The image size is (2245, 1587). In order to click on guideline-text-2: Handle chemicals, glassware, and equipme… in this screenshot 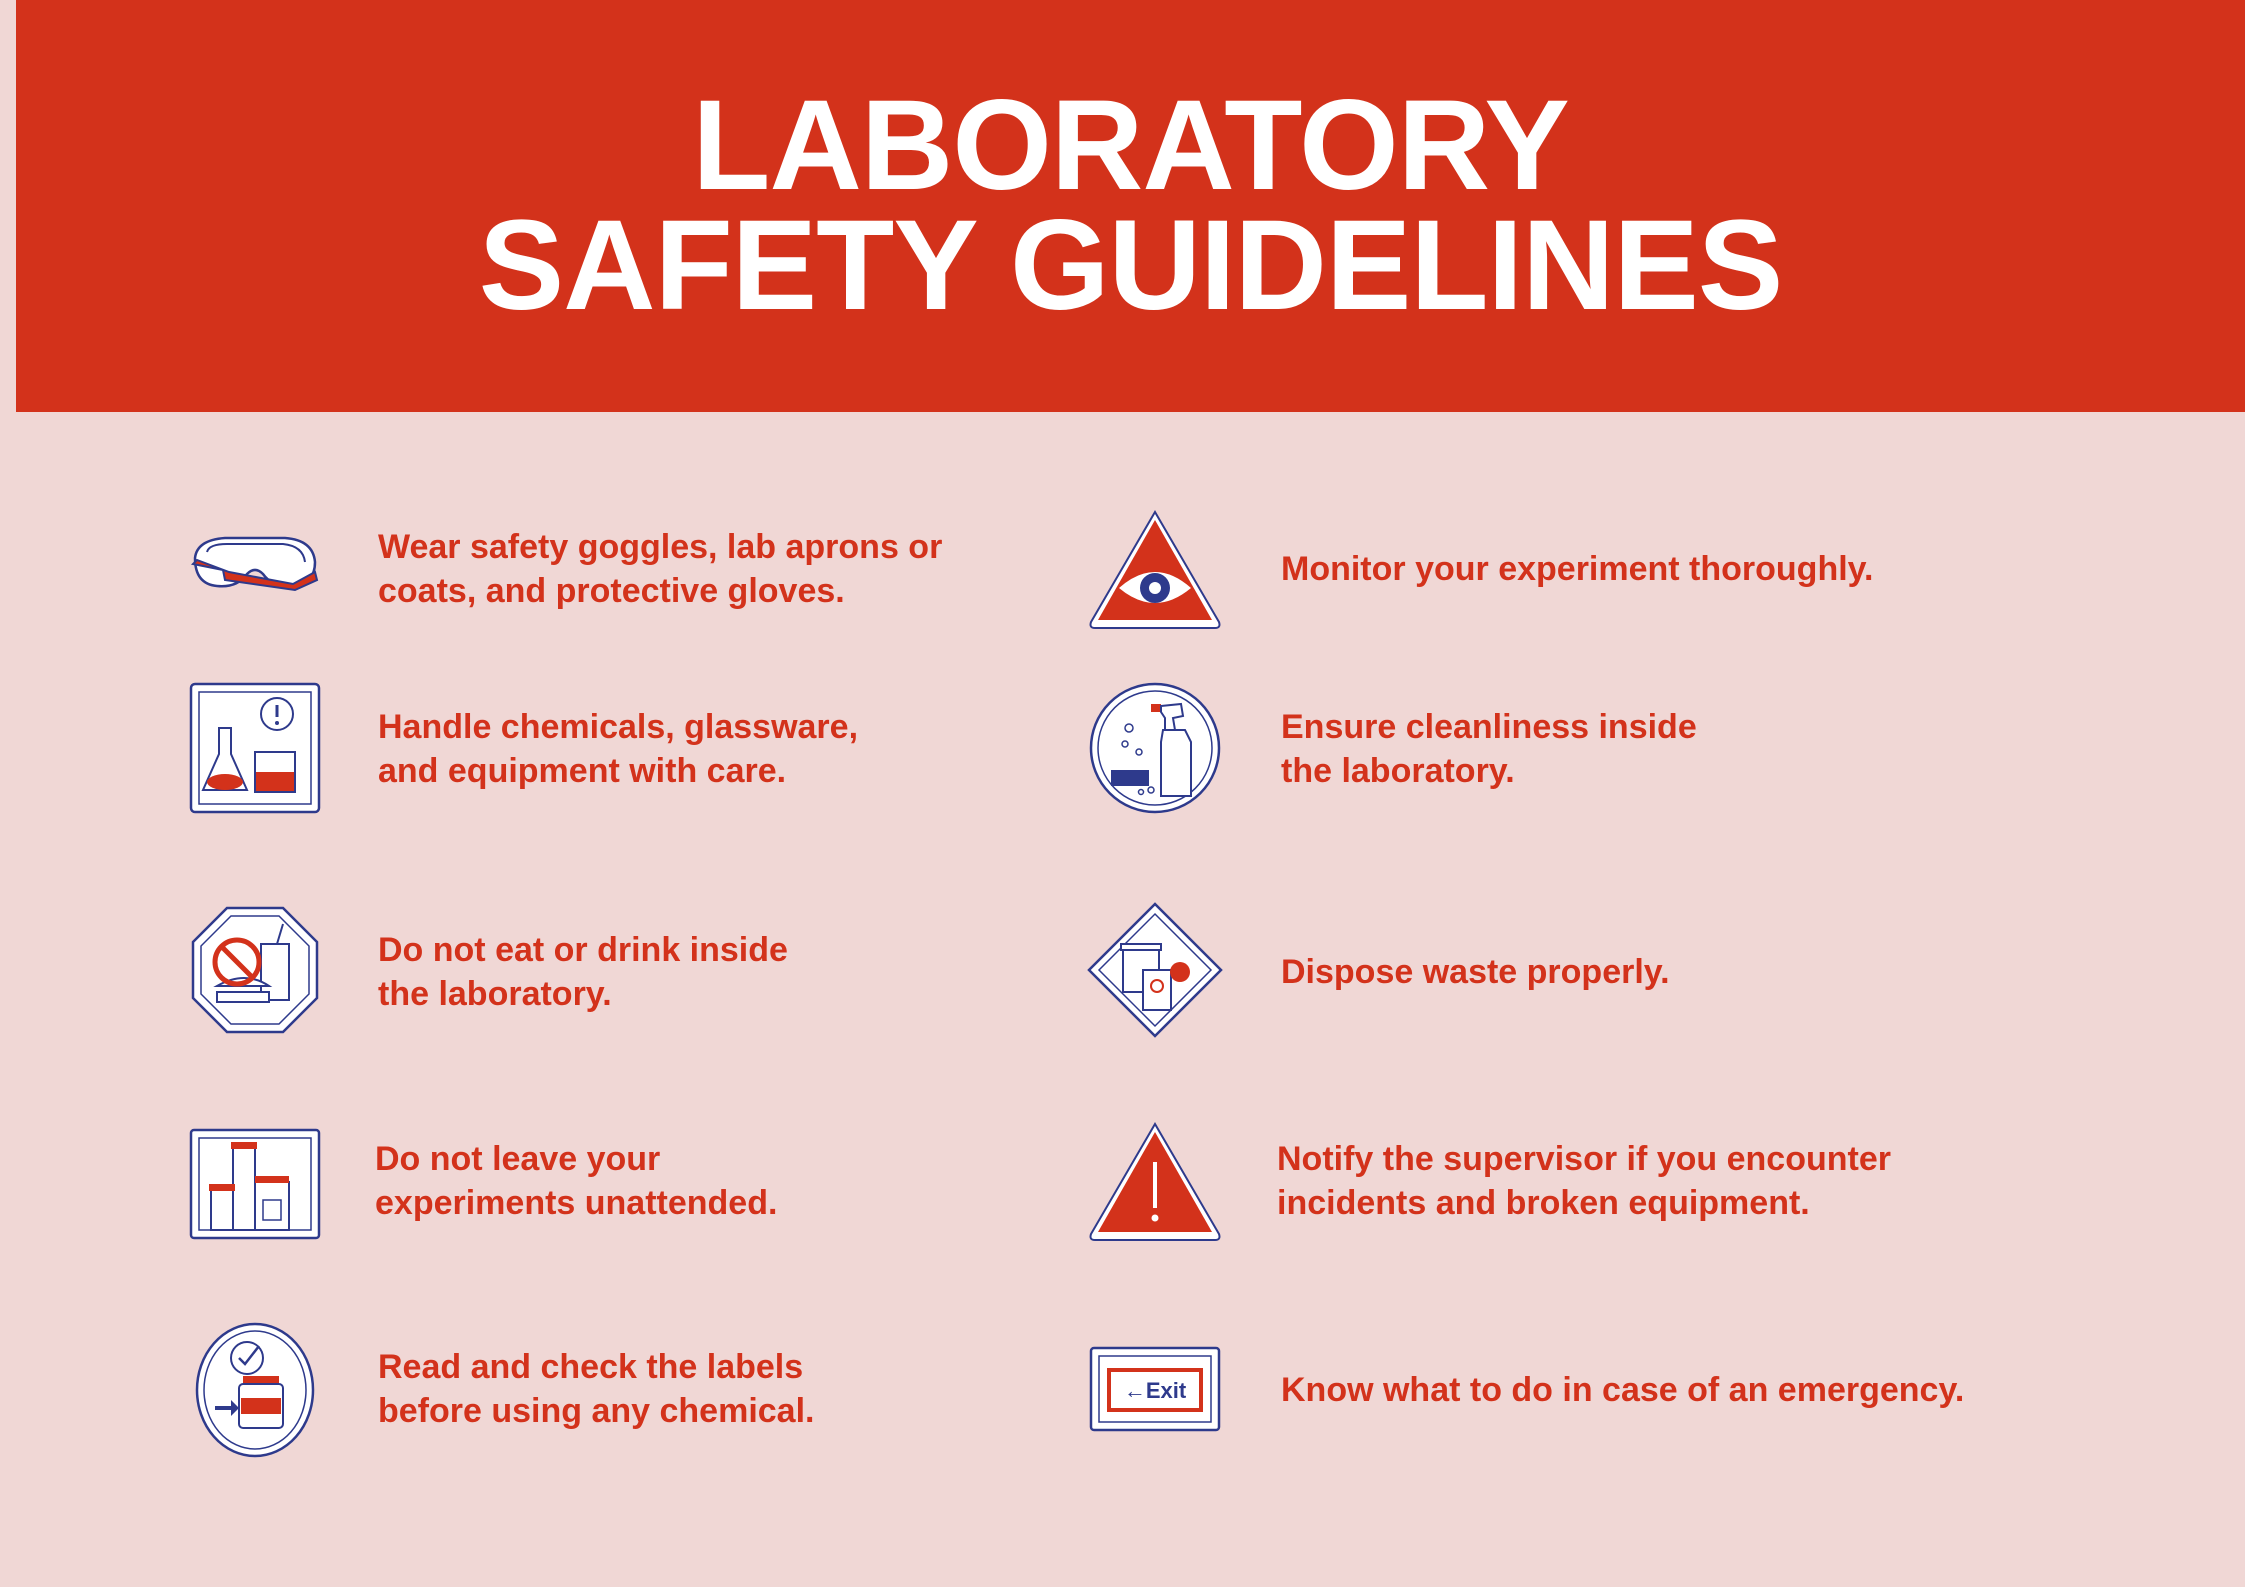, I will do `click(618, 749)`.